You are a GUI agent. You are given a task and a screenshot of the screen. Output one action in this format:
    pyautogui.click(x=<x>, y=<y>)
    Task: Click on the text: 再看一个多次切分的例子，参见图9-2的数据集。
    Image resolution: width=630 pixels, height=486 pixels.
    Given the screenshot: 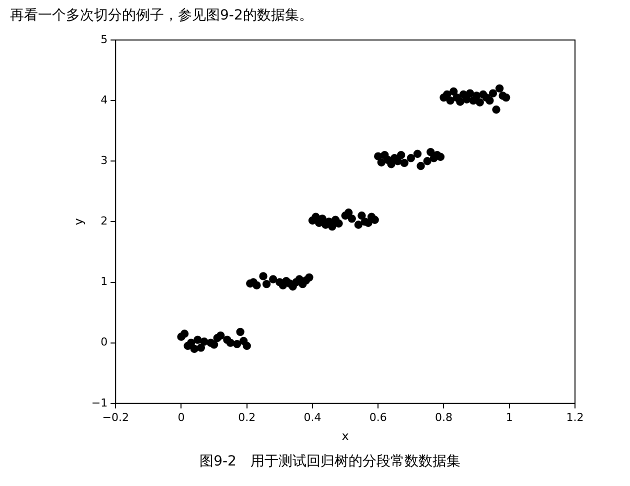 What is the action you would take?
    pyautogui.click(x=161, y=16)
    